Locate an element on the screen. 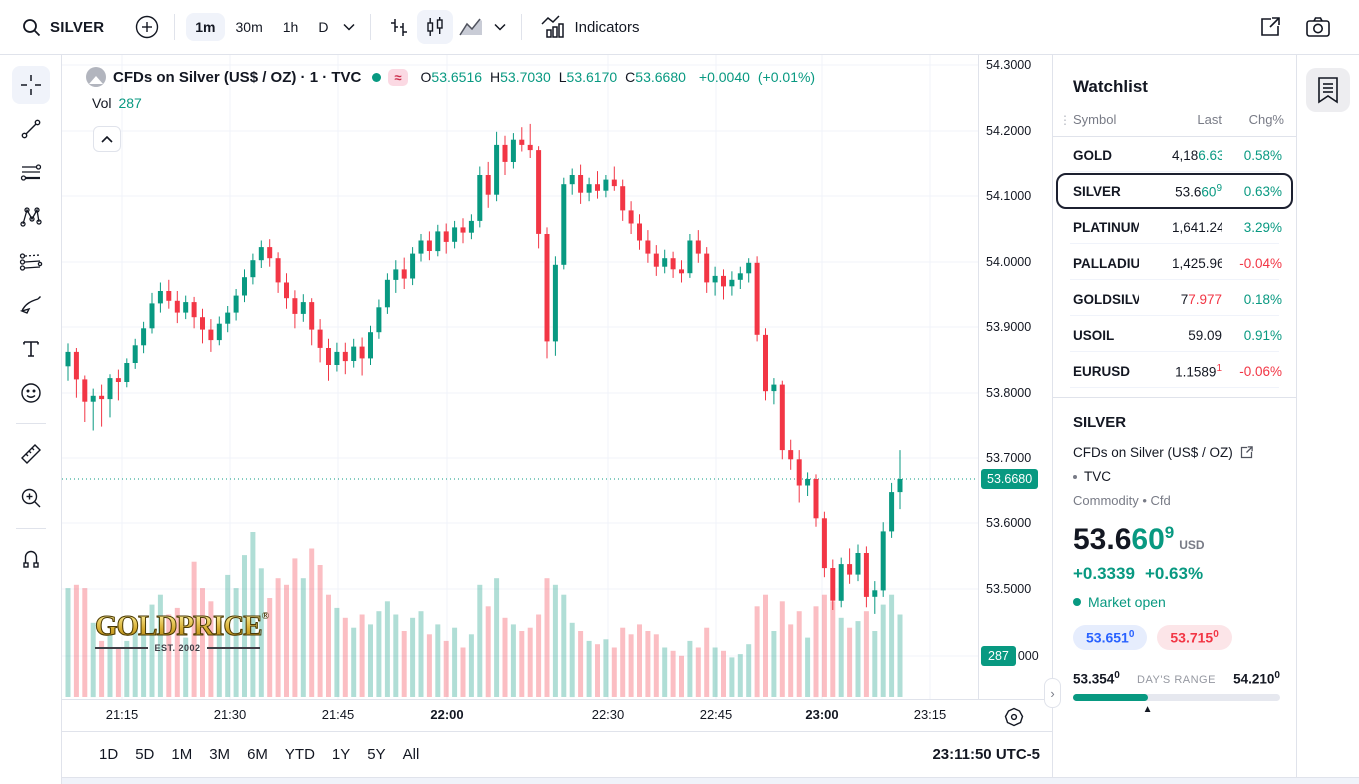  open-external-button is located at coordinates (1270, 27).